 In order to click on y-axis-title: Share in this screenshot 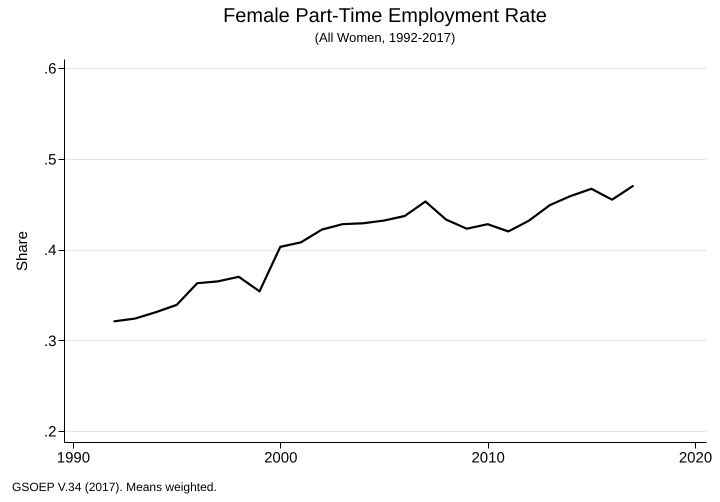, I will do `click(22, 251)`.